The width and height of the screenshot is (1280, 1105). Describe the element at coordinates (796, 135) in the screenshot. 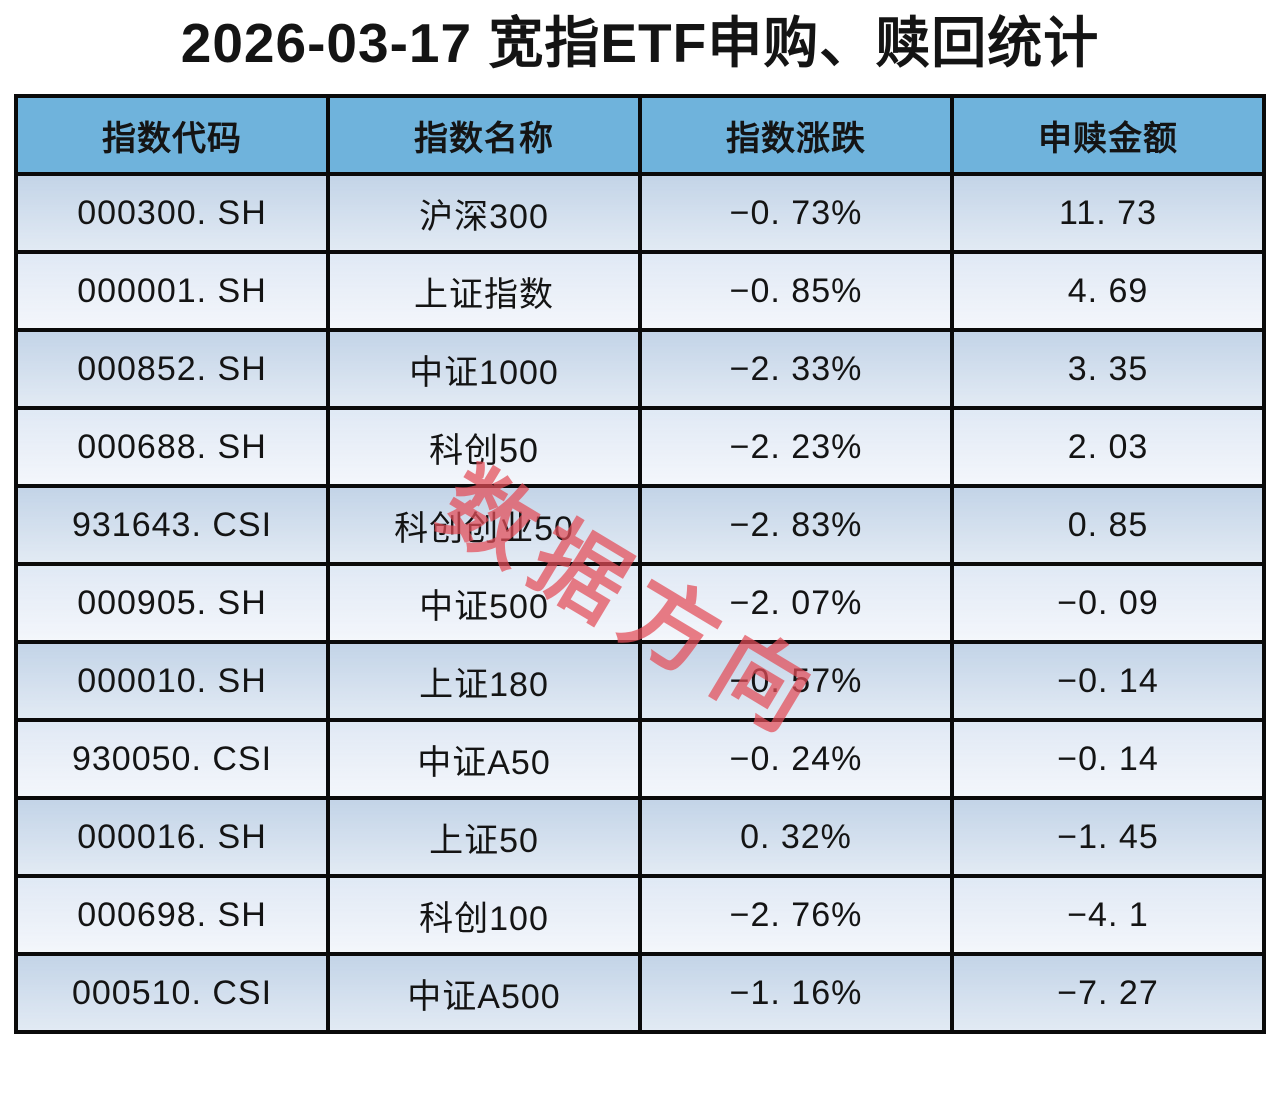

I see `column-header-index-change: 指数涨跌` at that location.